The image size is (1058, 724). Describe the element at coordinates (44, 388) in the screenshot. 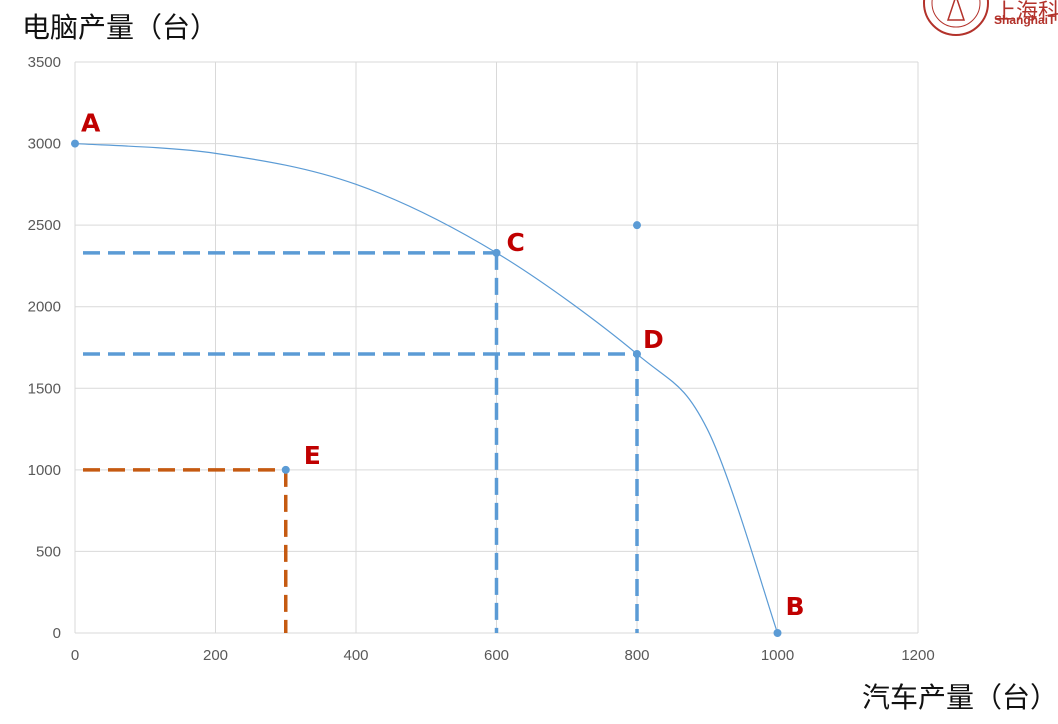

I see `y-tick-label: 1500` at that location.